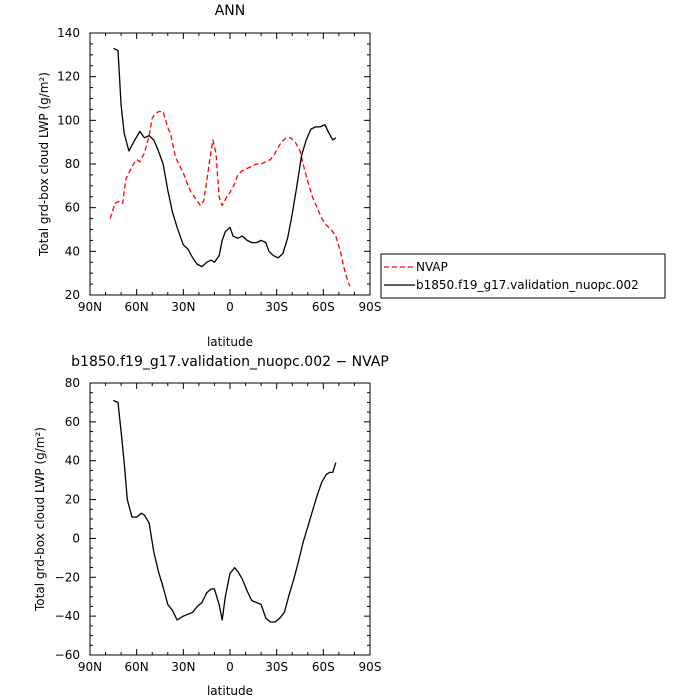  What do you see at coordinates (527, 285) in the screenshot?
I see `legend-label-model: b1850.f19_g17.validation_nuopc.002` at bounding box center [527, 285].